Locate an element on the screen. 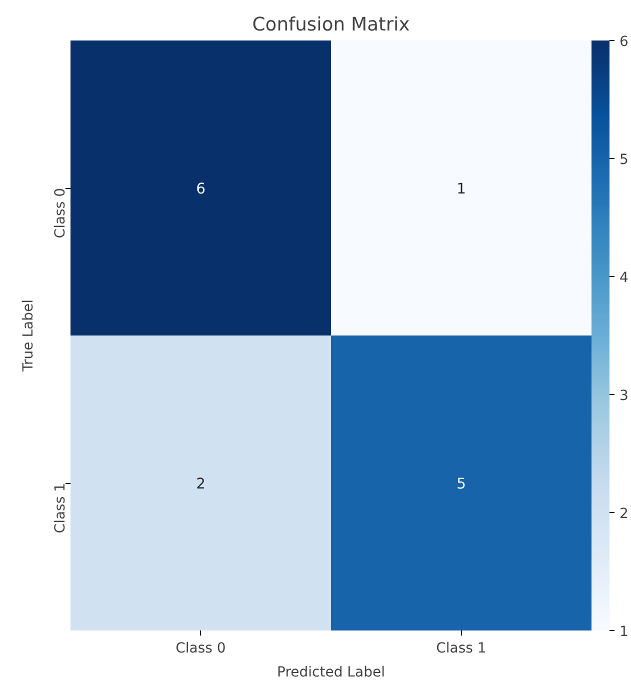  color-bar-label: 1 is located at coordinates (624, 632).